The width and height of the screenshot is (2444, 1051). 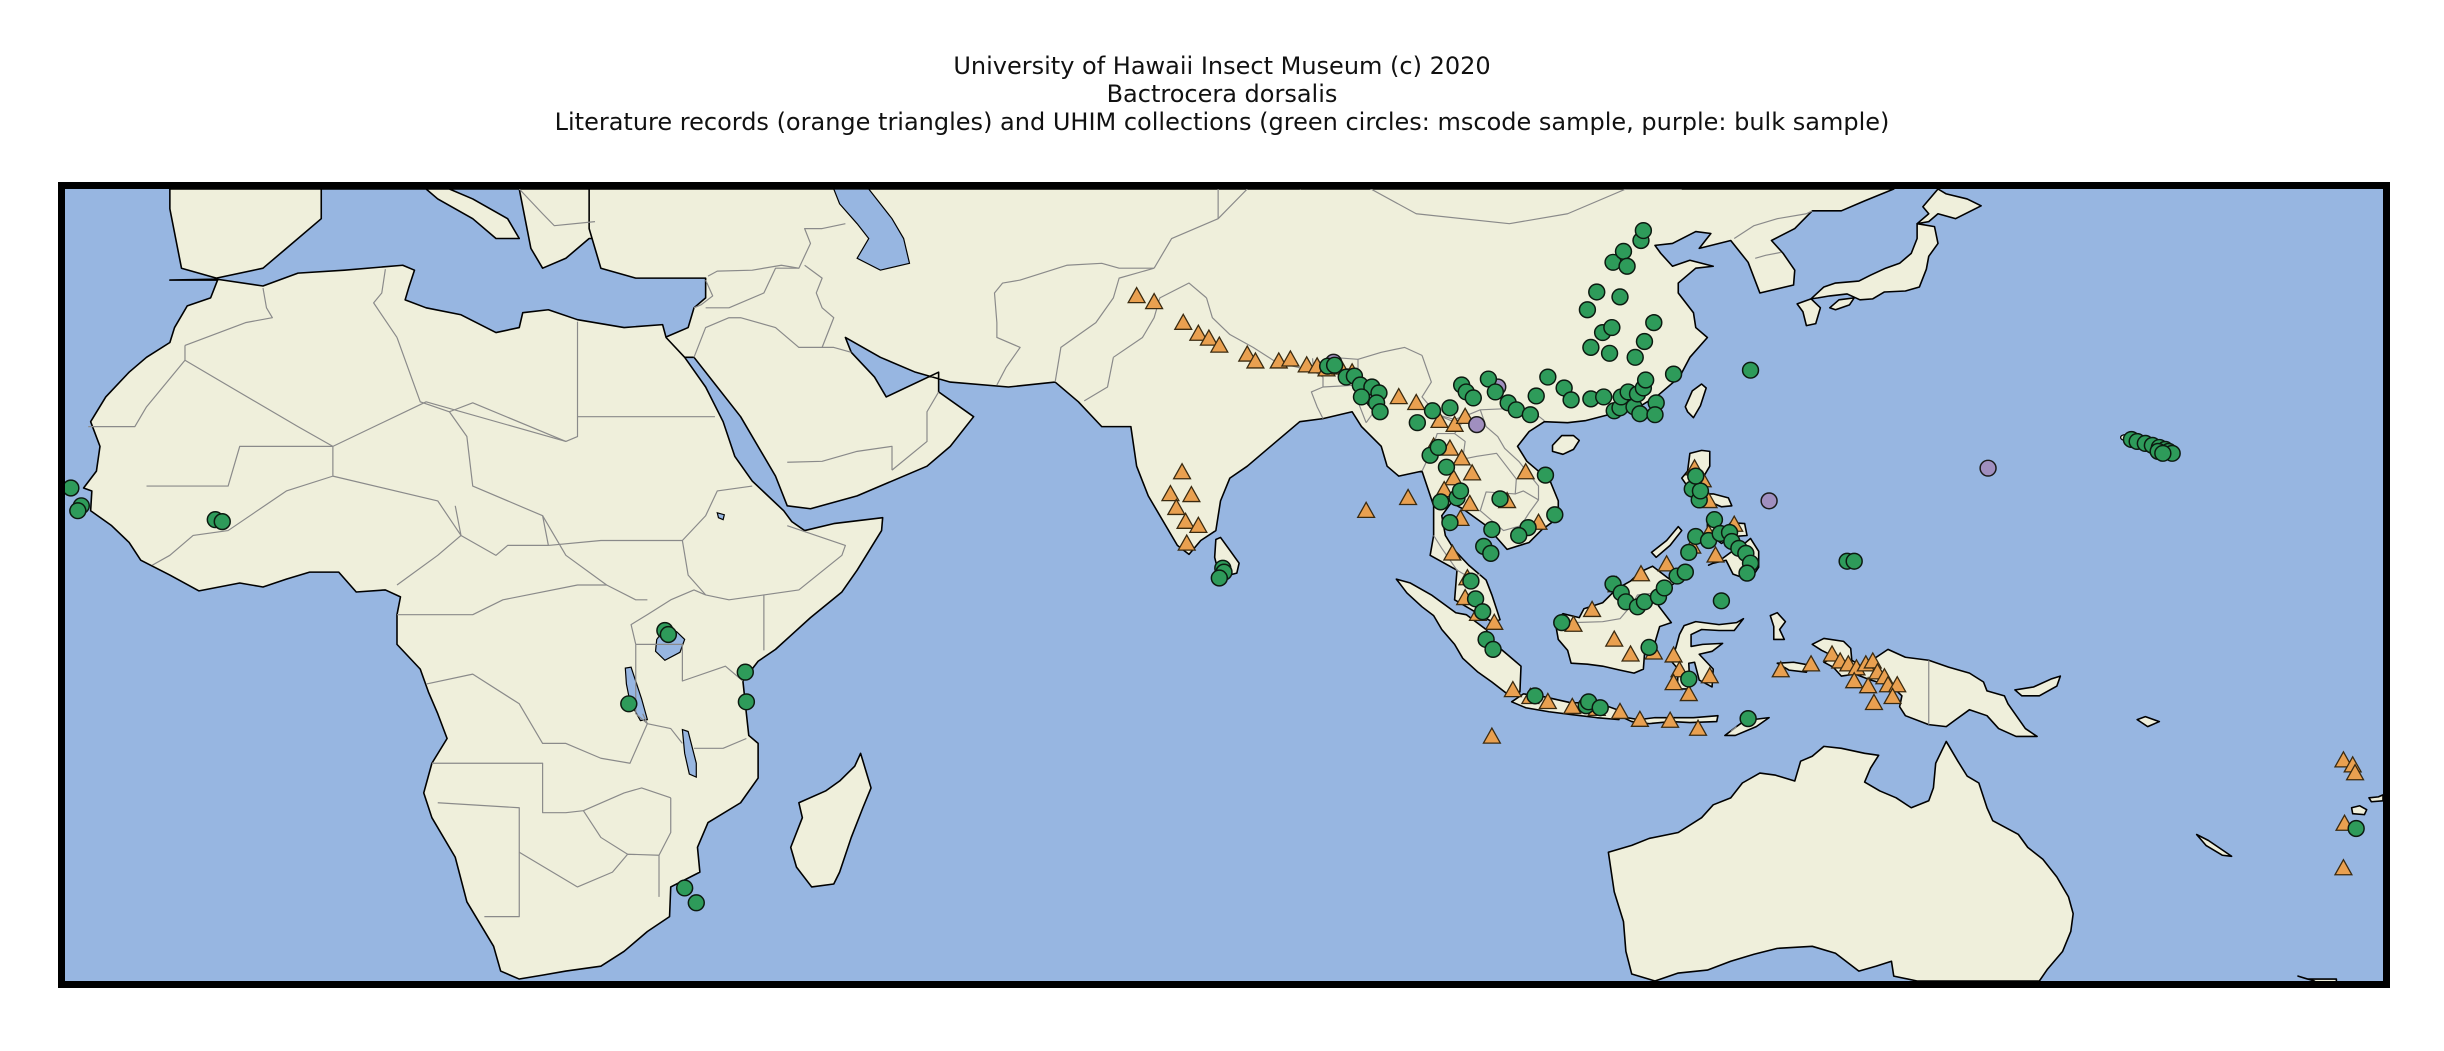 I want to click on land-viti-levu, so click(x=2359, y=810).